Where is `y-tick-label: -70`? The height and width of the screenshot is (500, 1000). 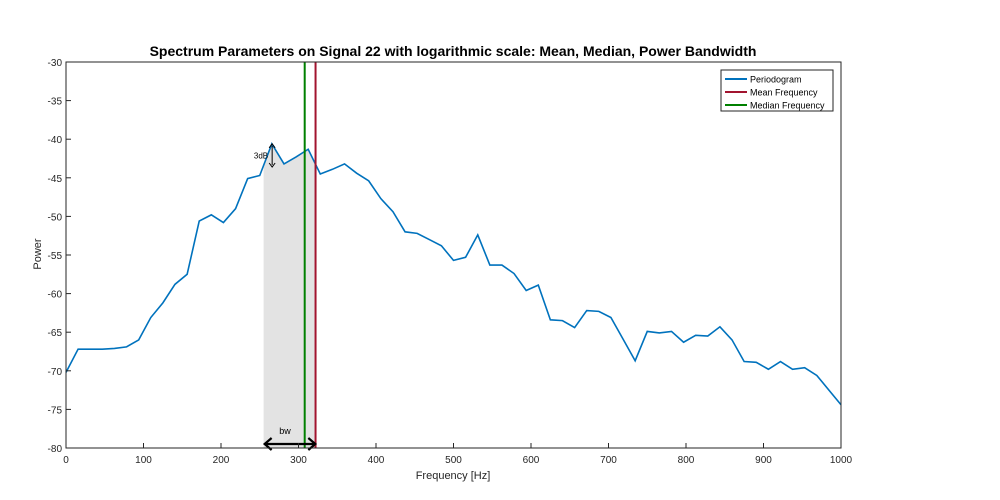
y-tick-label: -70 is located at coordinates (55, 372).